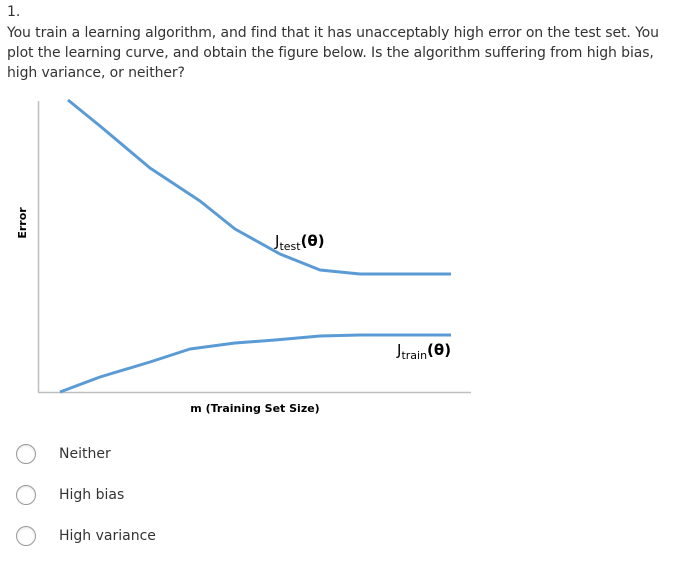  What do you see at coordinates (107, 536) in the screenshot?
I see `option-label: High variance` at bounding box center [107, 536].